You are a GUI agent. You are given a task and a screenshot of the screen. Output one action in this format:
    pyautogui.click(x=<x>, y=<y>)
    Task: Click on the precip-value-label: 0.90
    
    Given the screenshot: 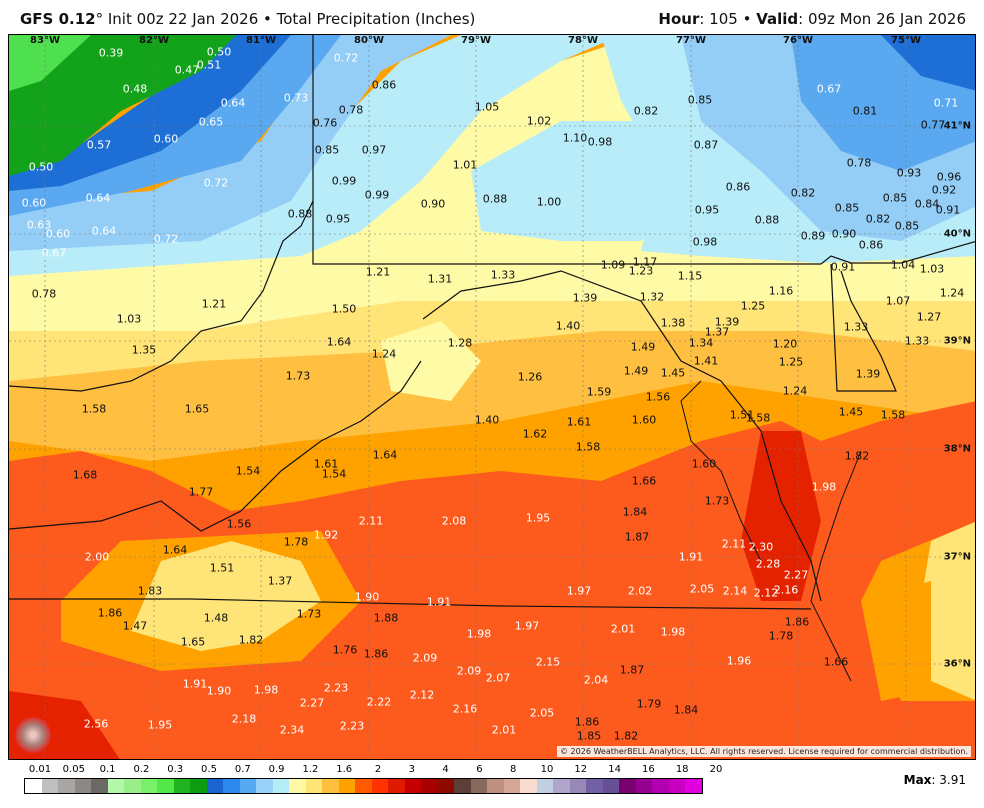 What is the action you would take?
    pyautogui.click(x=433, y=204)
    